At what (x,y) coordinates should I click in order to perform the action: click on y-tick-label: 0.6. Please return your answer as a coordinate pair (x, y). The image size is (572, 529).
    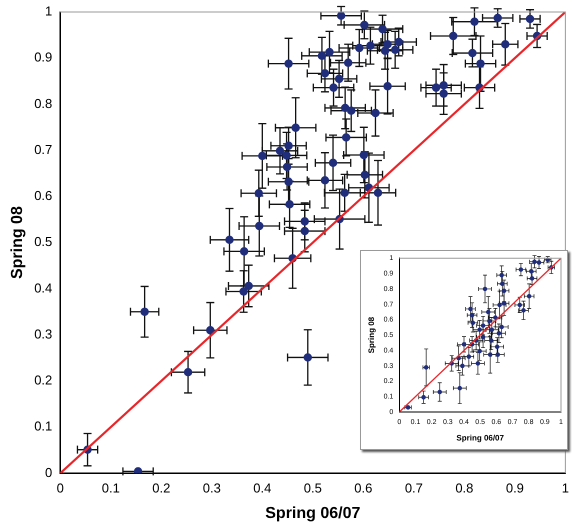
    Looking at the image, I should click on (43, 196).